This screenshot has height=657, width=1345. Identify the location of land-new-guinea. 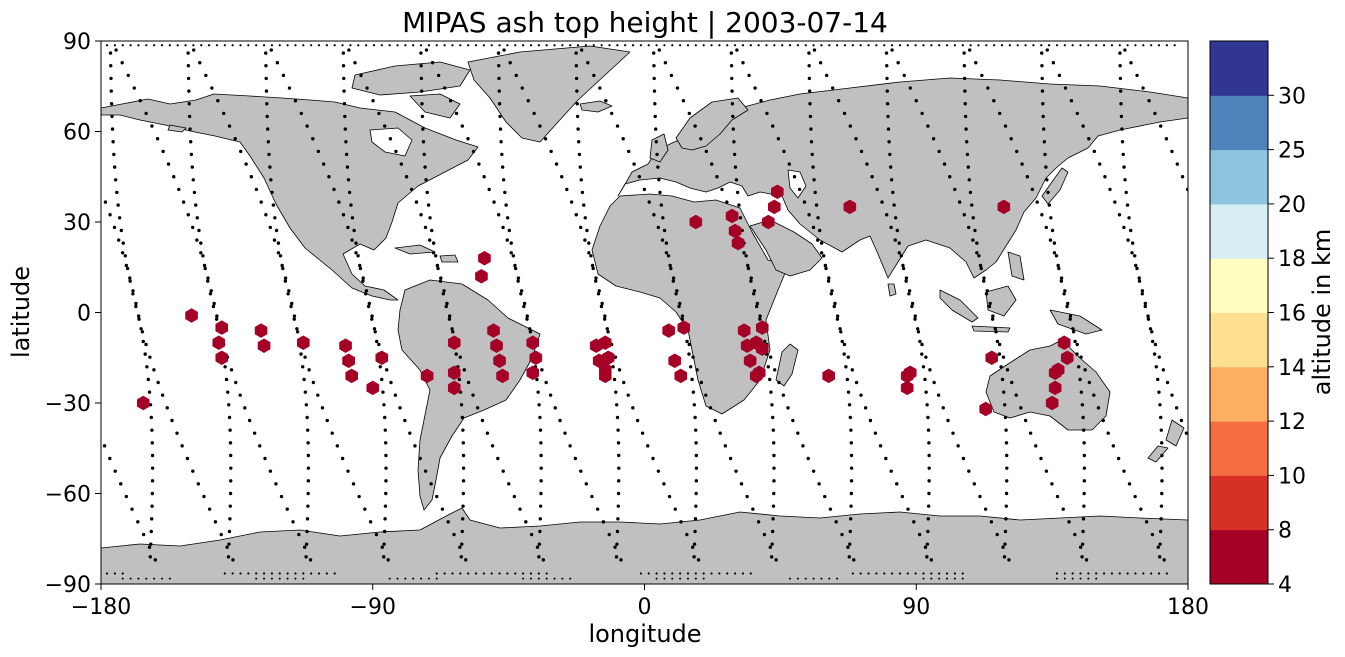
(1076, 322).